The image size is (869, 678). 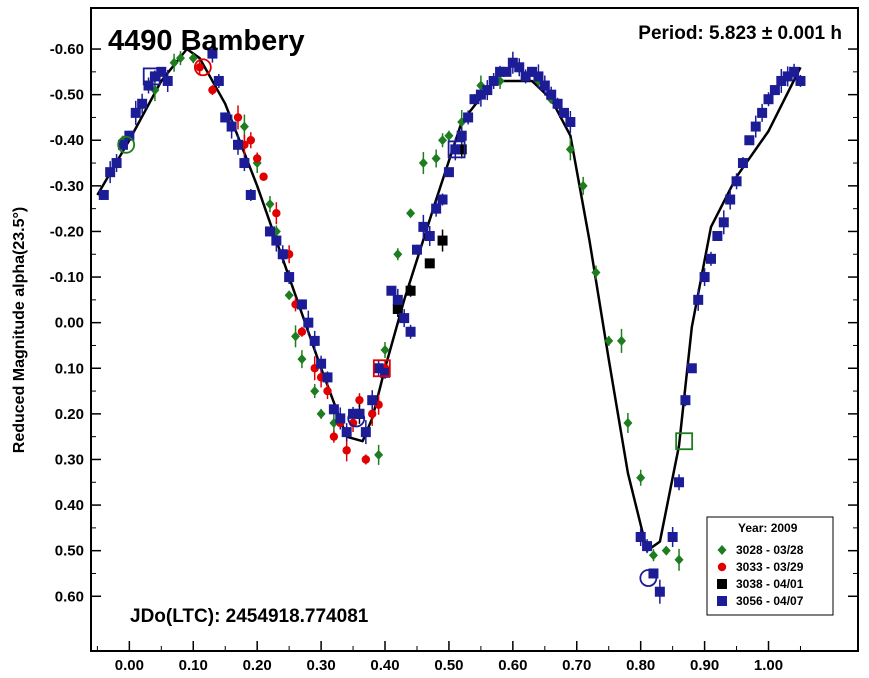 What do you see at coordinates (770, 601) in the screenshot?
I see `legend-label: 3056 - 04/07` at bounding box center [770, 601].